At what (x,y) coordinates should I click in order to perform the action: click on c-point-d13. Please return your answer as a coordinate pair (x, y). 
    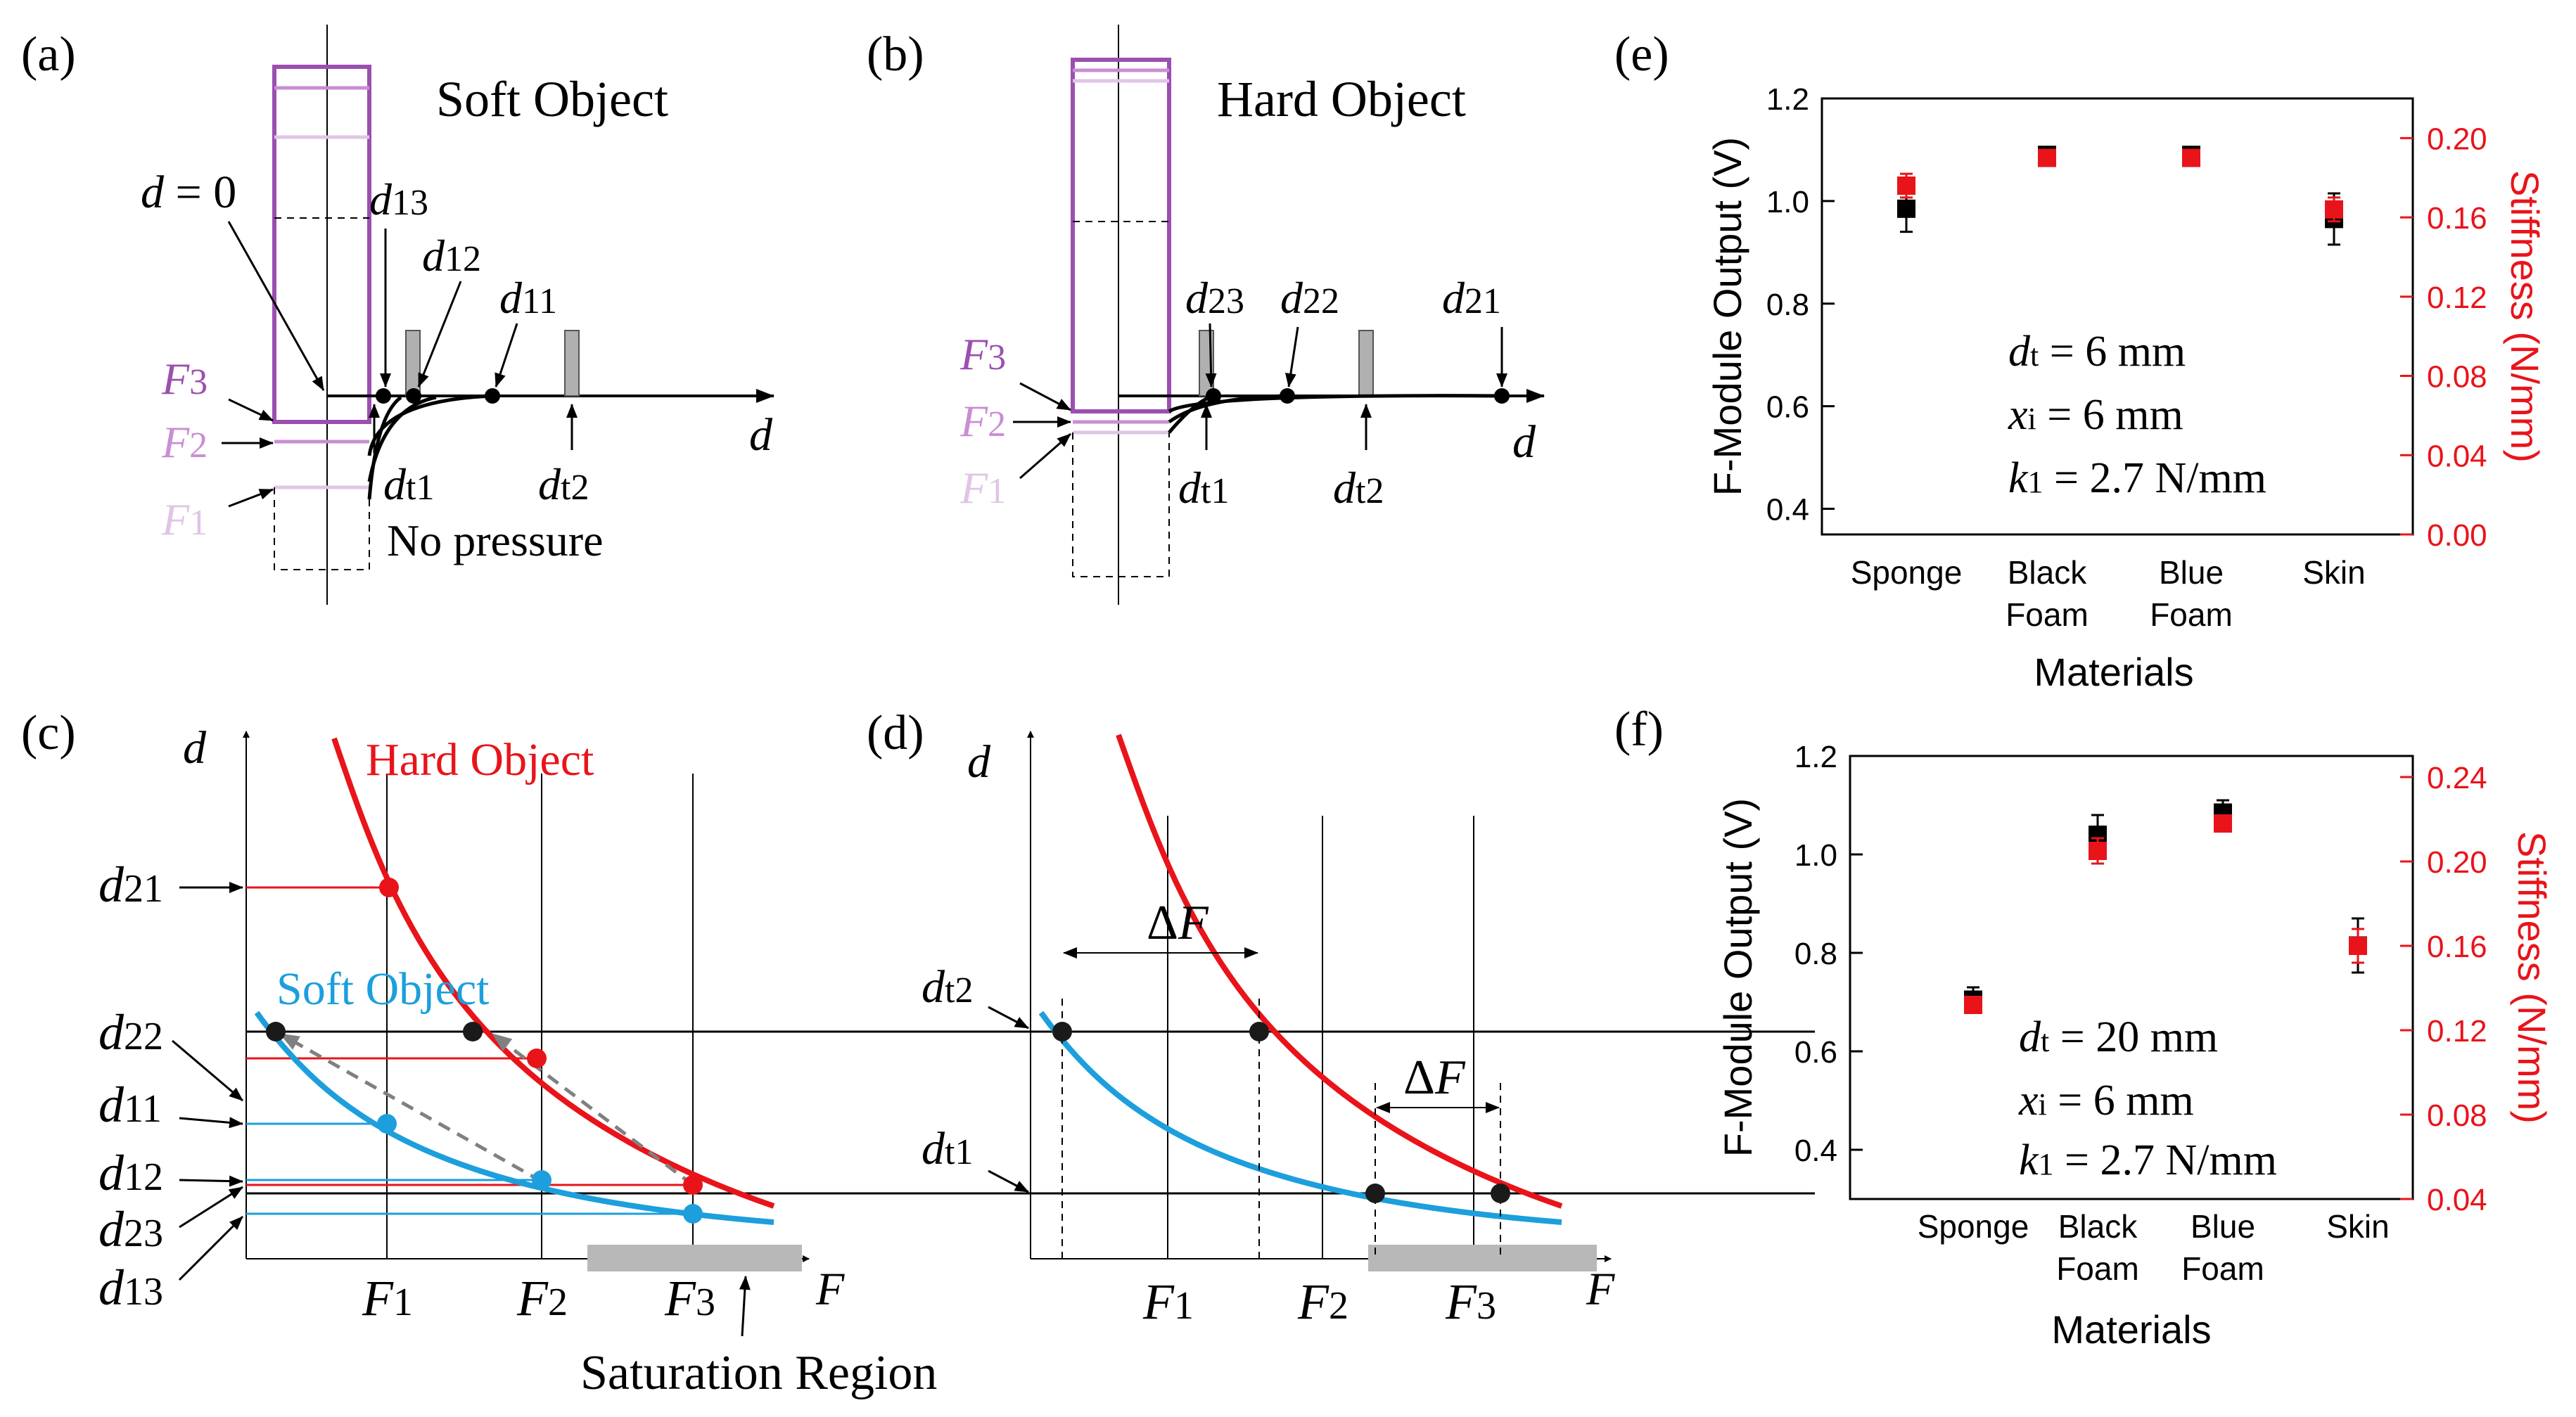
    Looking at the image, I should click on (693, 1214).